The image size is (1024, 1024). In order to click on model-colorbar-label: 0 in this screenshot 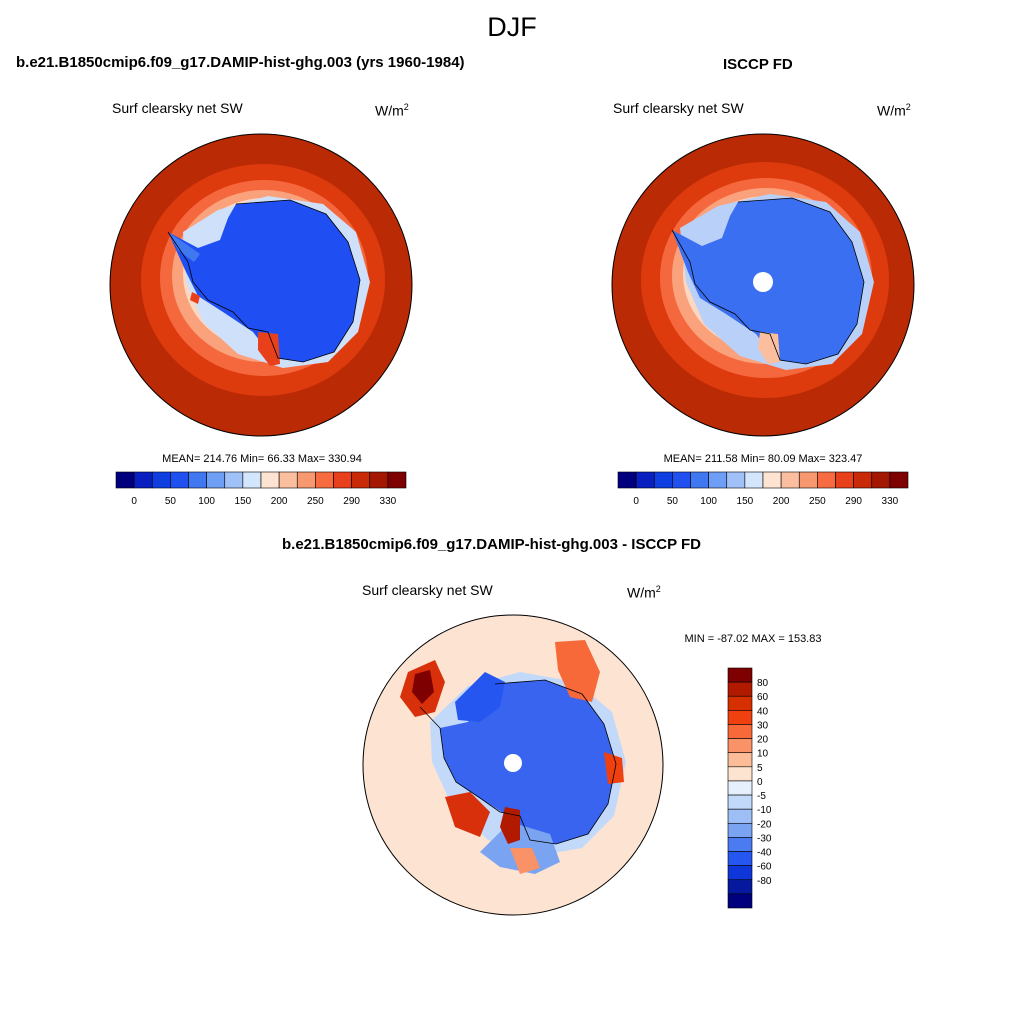, I will do `click(134, 501)`.